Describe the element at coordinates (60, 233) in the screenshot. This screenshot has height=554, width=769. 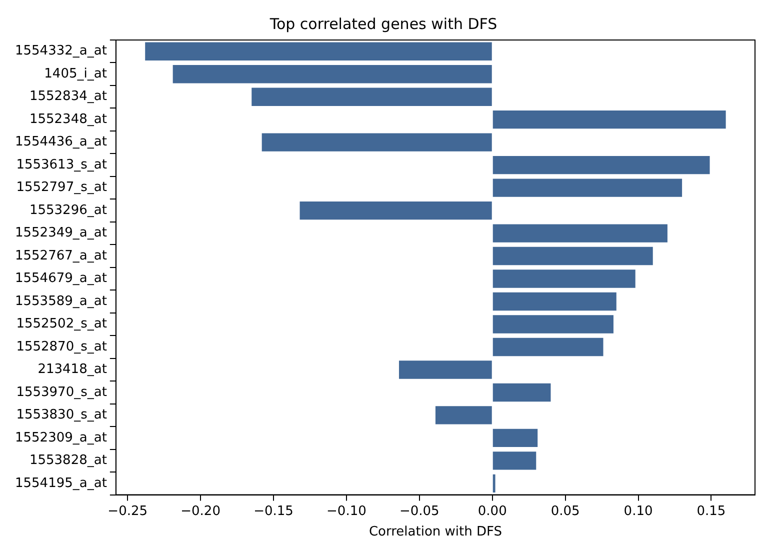
I see `y-tick-label: 1552349_a_at` at that location.